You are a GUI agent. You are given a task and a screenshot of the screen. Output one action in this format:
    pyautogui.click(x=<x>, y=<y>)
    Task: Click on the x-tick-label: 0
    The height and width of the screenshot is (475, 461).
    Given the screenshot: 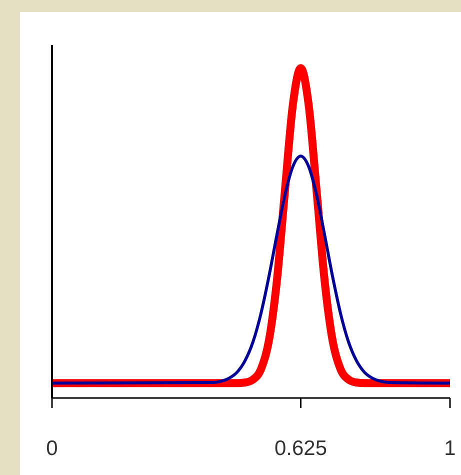 What is the action you would take?
    pyautogui.click(x=52, y=448)
    